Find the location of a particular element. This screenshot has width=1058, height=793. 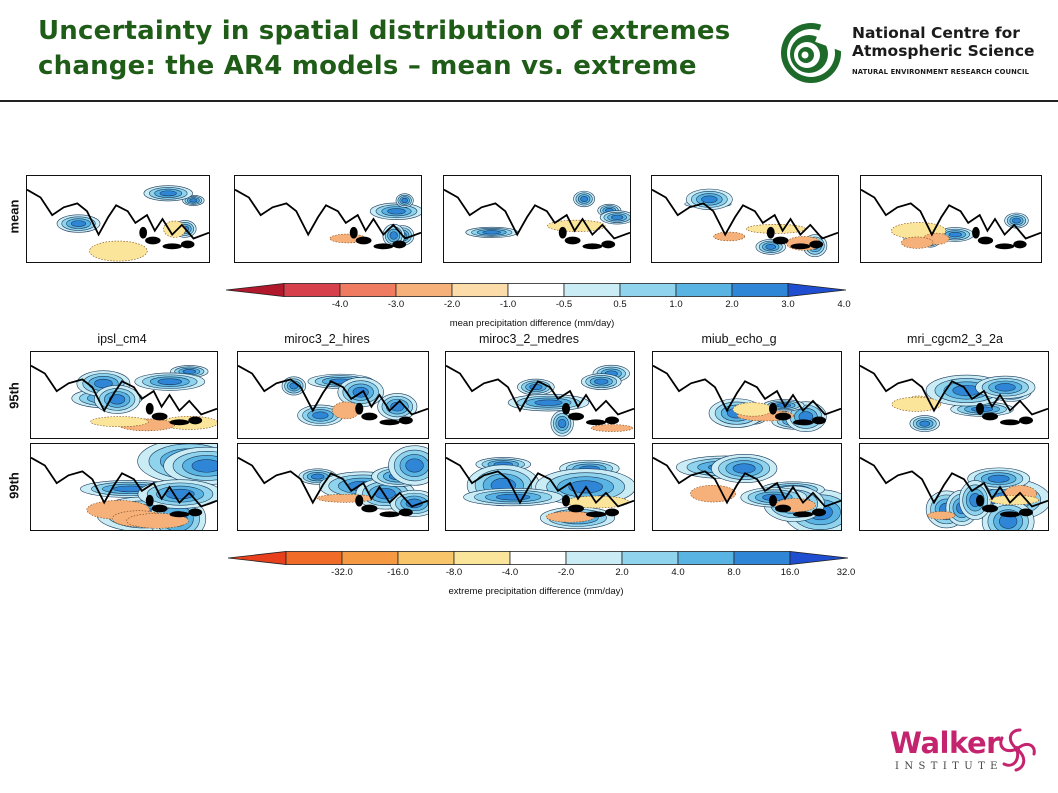

ncas-name-line-1: National Centre for is located at coordinates (936, 33).